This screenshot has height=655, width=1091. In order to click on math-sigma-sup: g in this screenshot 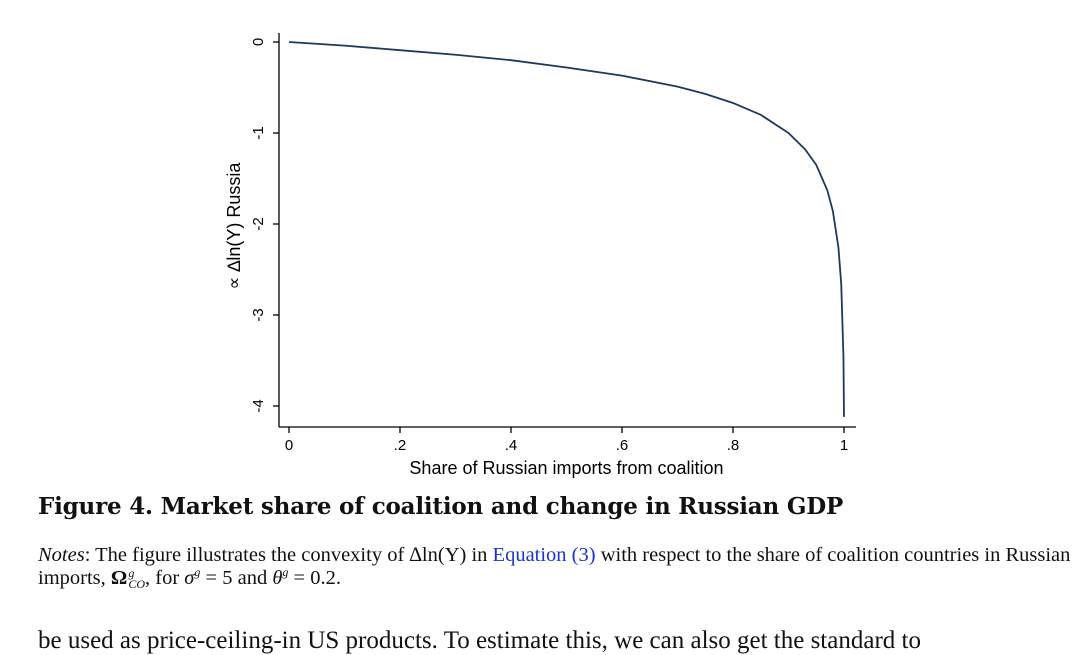, I will do `click(197, 572)`.